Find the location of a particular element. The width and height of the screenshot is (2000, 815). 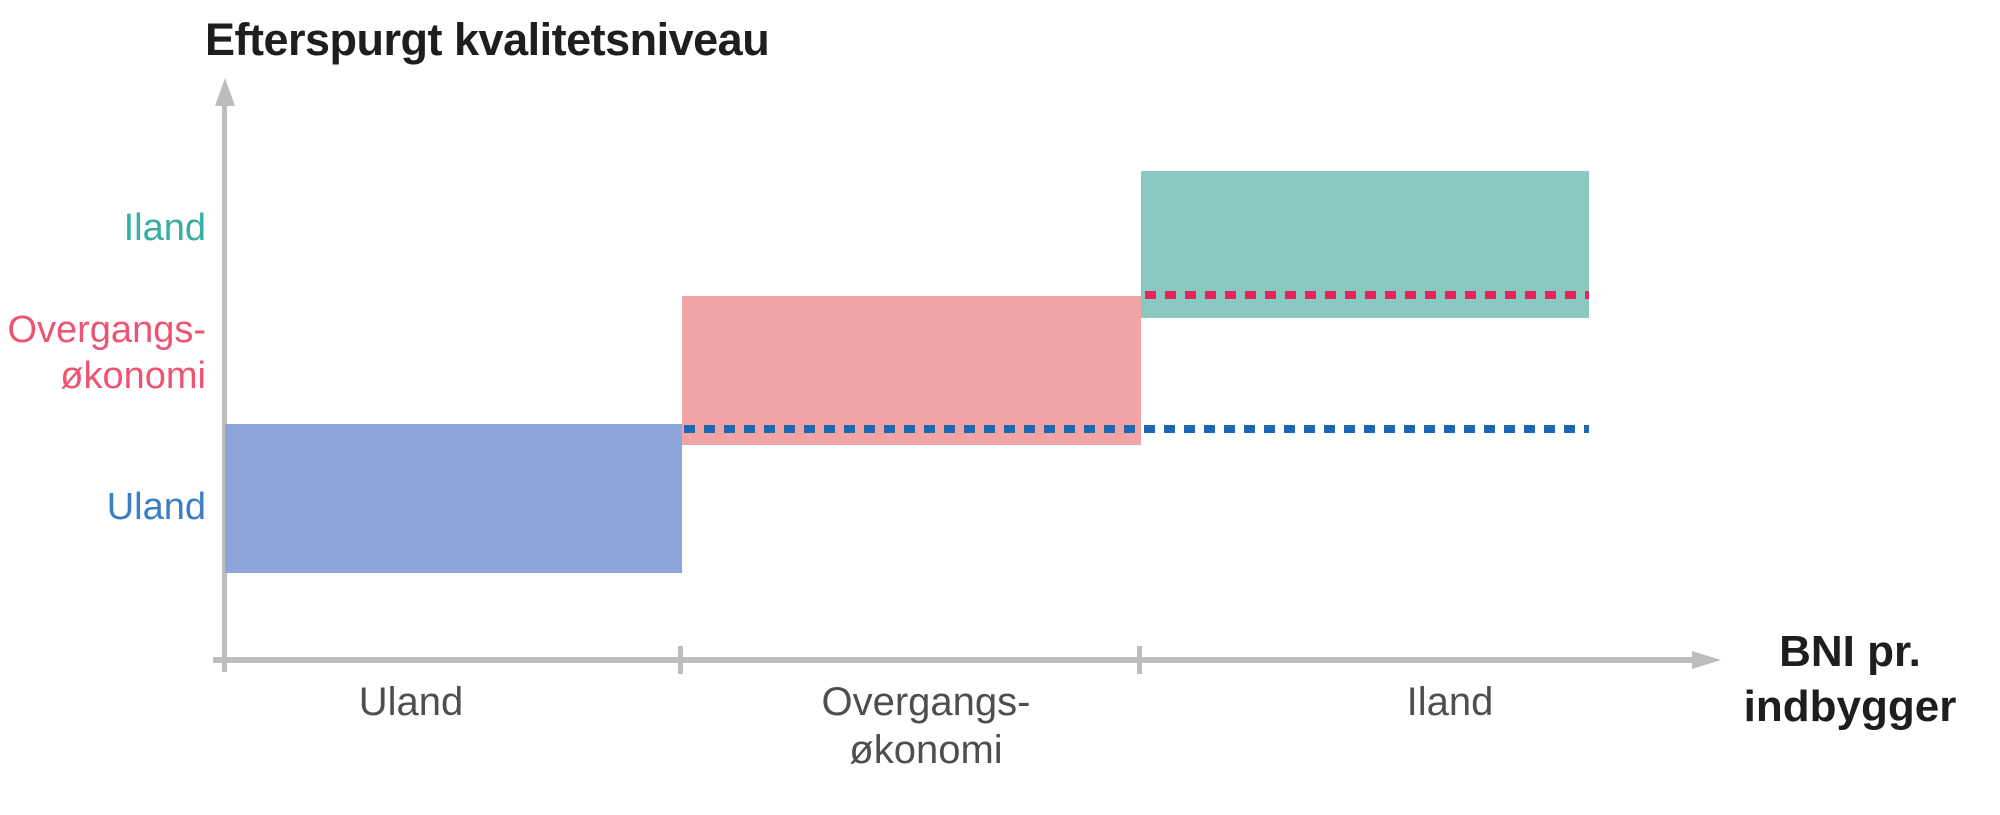

y-axis-line is located at coordinates (224, 388).